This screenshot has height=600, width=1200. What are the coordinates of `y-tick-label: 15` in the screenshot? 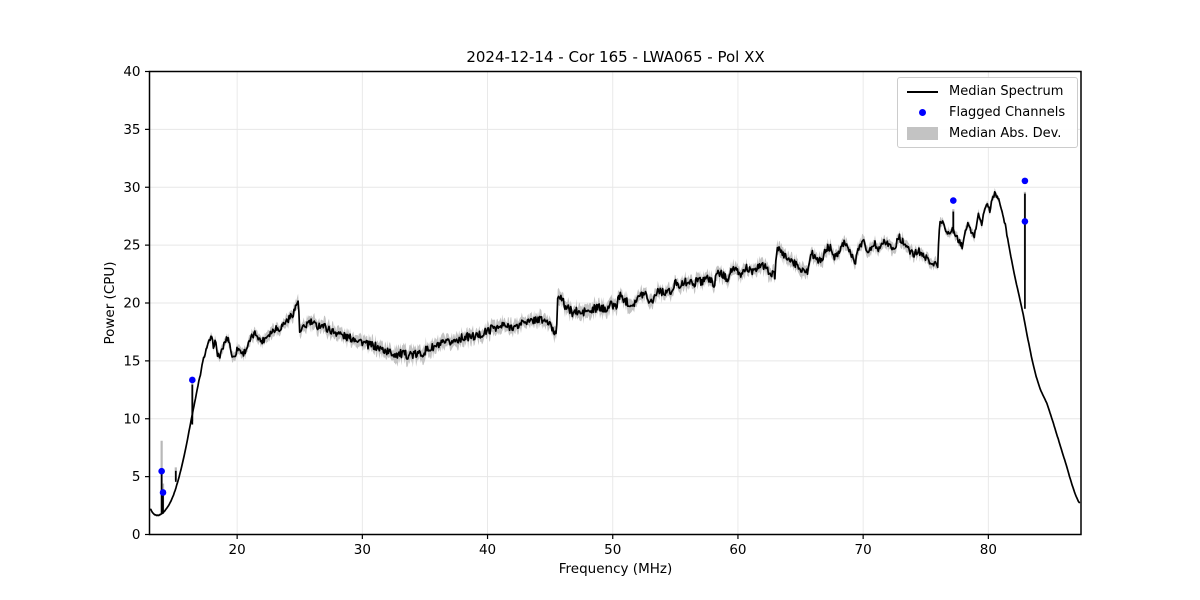 It's located at (131, 361).